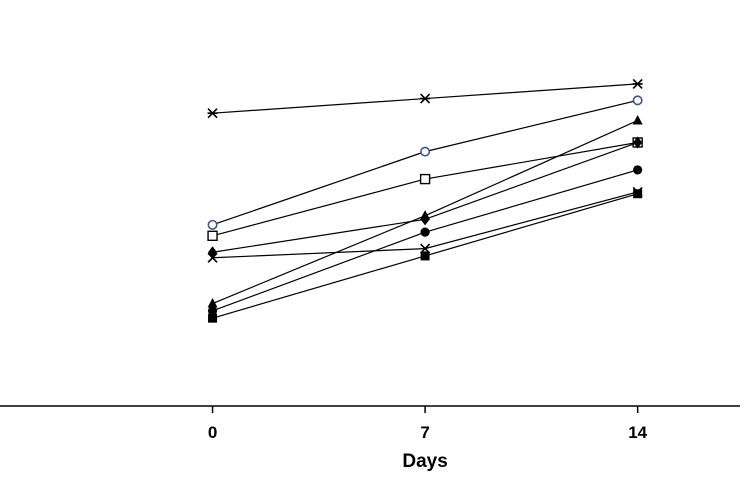 The height and width of the screenshot is (499, 750). What do you see at coordinates (424, 461) in the screenshot?
I see `x-axis-title: Days` at bounding box center [424, 461].